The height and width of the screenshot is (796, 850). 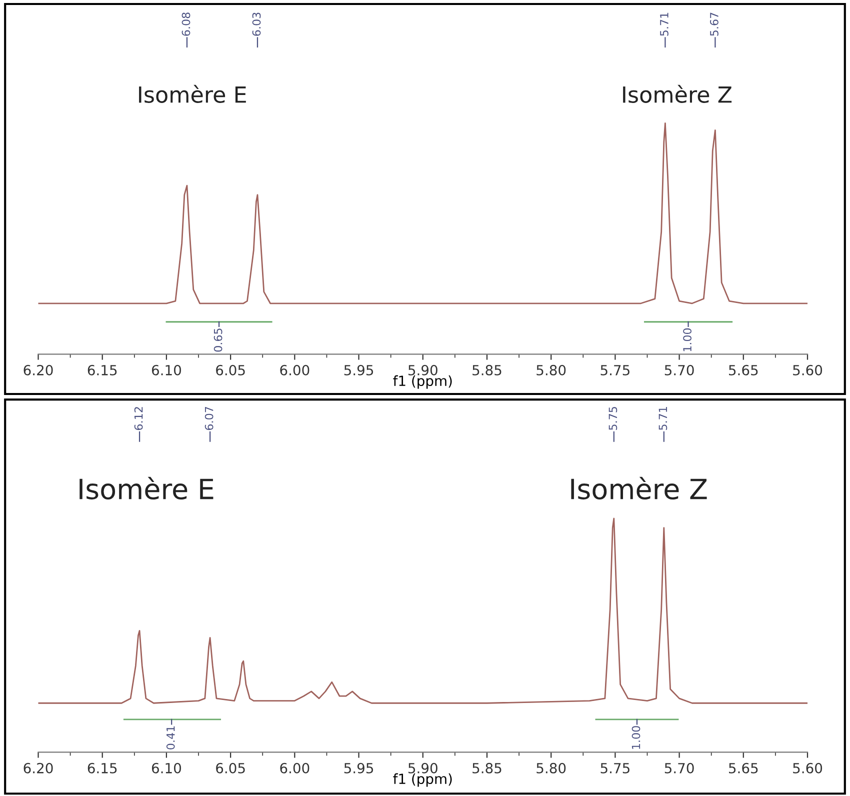 What do you see at coordinates (209, 418) in the screenshot?
I see `annotation: 6.07` at bounding box center [209, 418].